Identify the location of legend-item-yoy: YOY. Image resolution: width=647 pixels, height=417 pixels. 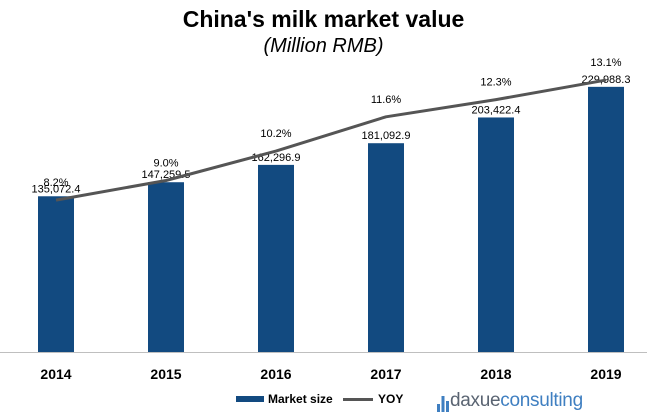
(373, 399).